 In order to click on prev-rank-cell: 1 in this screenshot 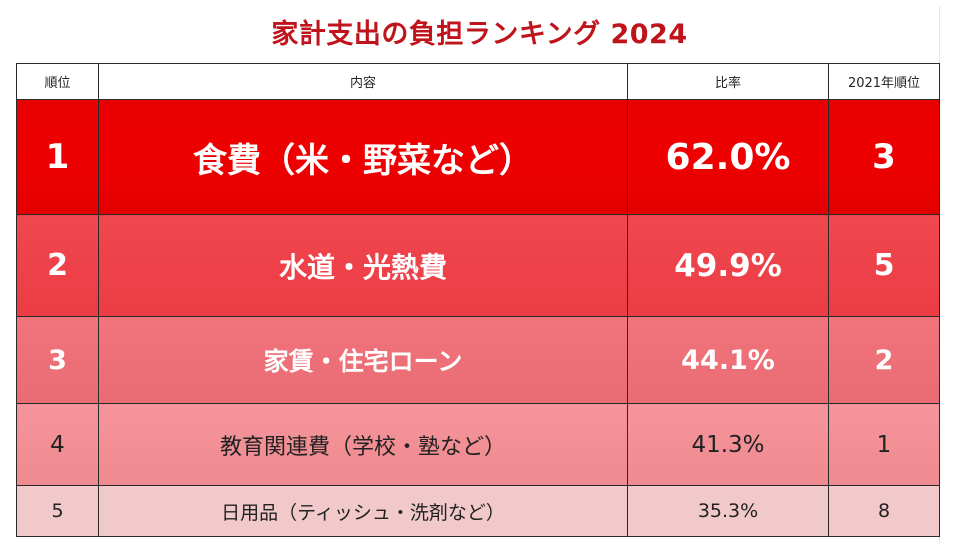, I will do `click(884, 444)`.